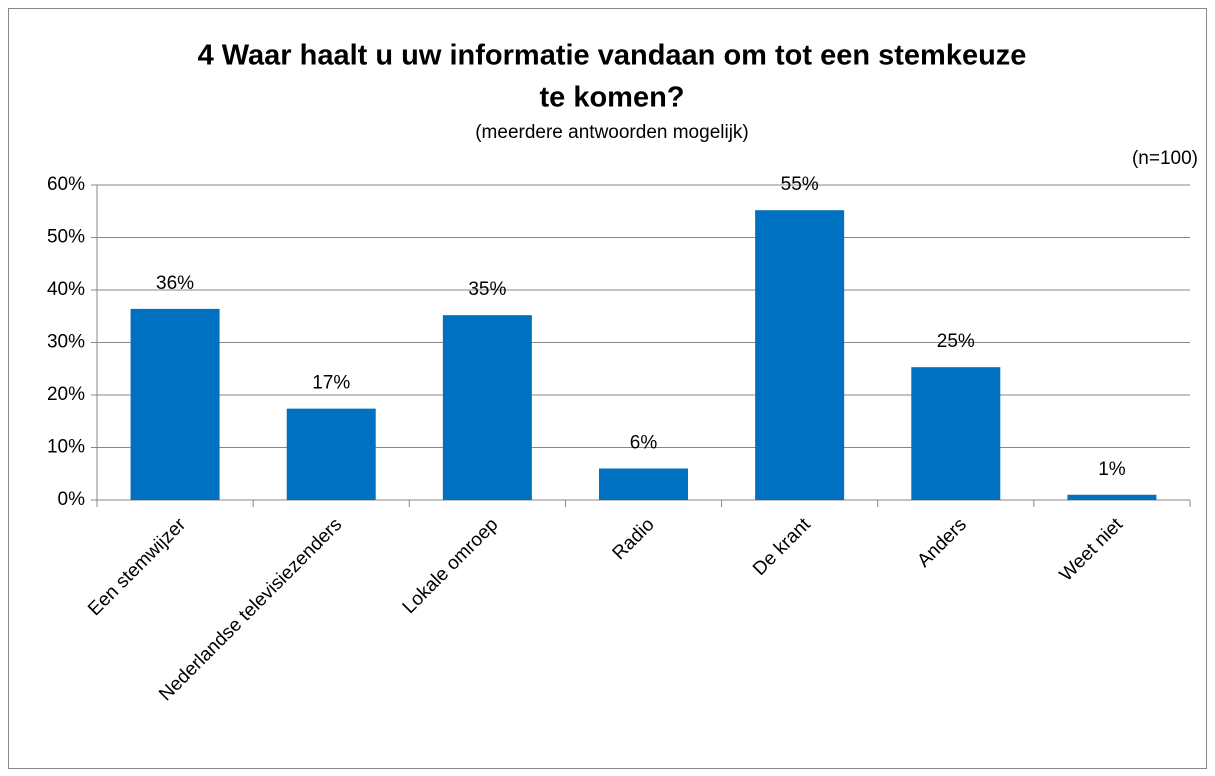  I want to click on chart-subtitle: (meerdere antwoorden mogelijk), so click(612, 132).